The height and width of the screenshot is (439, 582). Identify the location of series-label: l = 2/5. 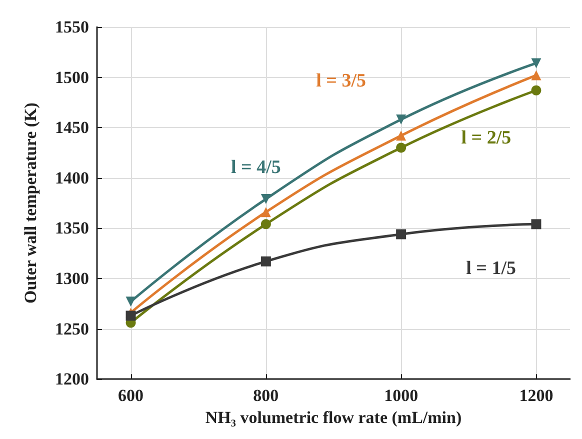
(486, 137).